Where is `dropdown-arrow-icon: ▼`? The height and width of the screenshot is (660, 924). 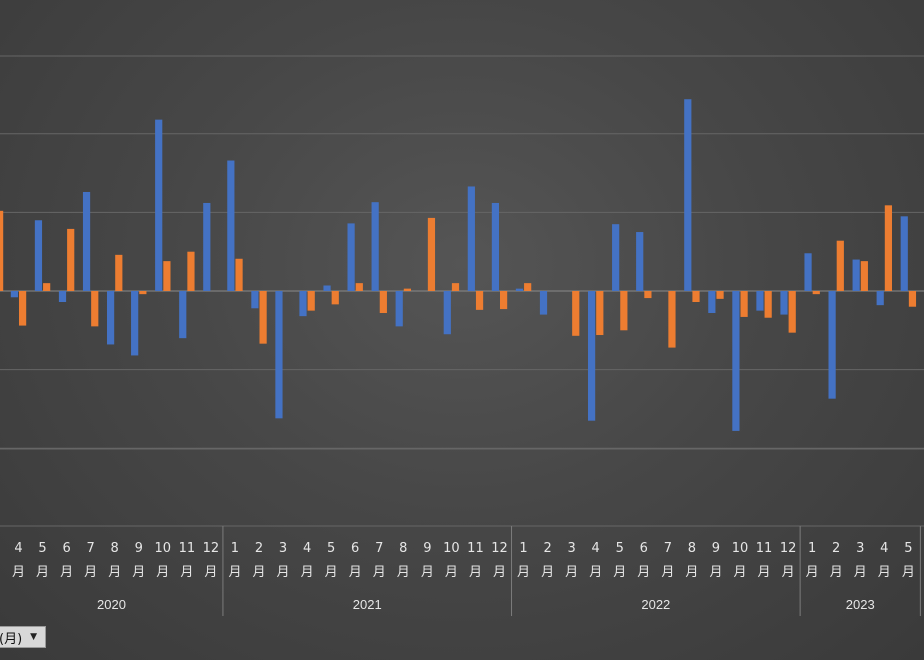 dropdown-arrow-icon: ▼ is located at coordinates (34, 637).